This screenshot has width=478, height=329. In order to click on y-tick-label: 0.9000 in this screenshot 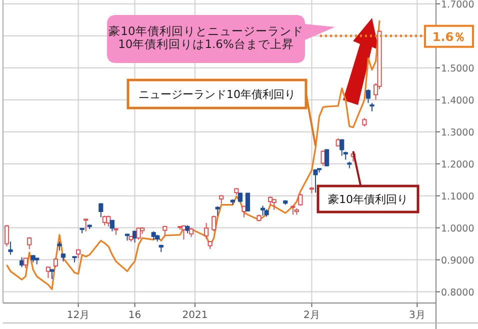, I will do `click(457, 260)`.